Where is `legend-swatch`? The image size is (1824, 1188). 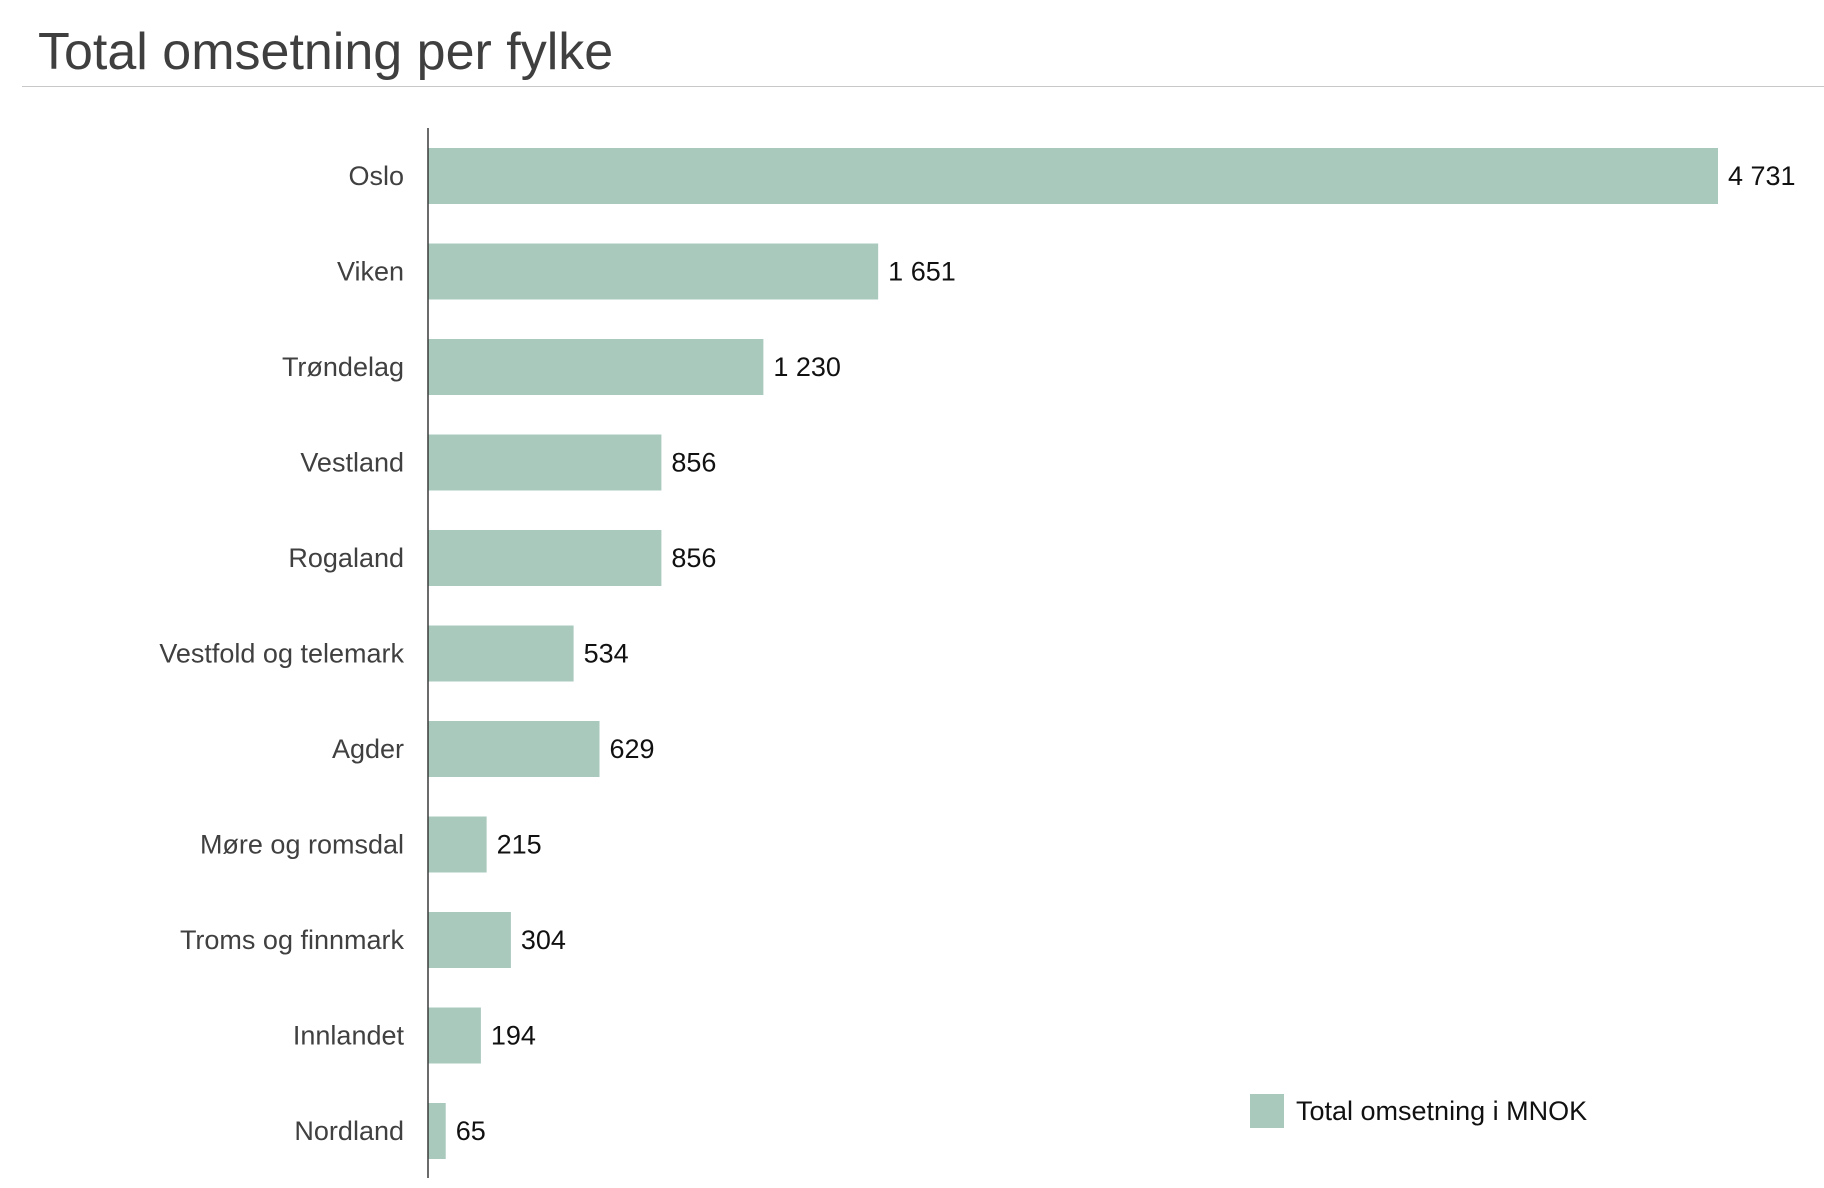 legend-swatch is located at coordinates (1267, 1111).